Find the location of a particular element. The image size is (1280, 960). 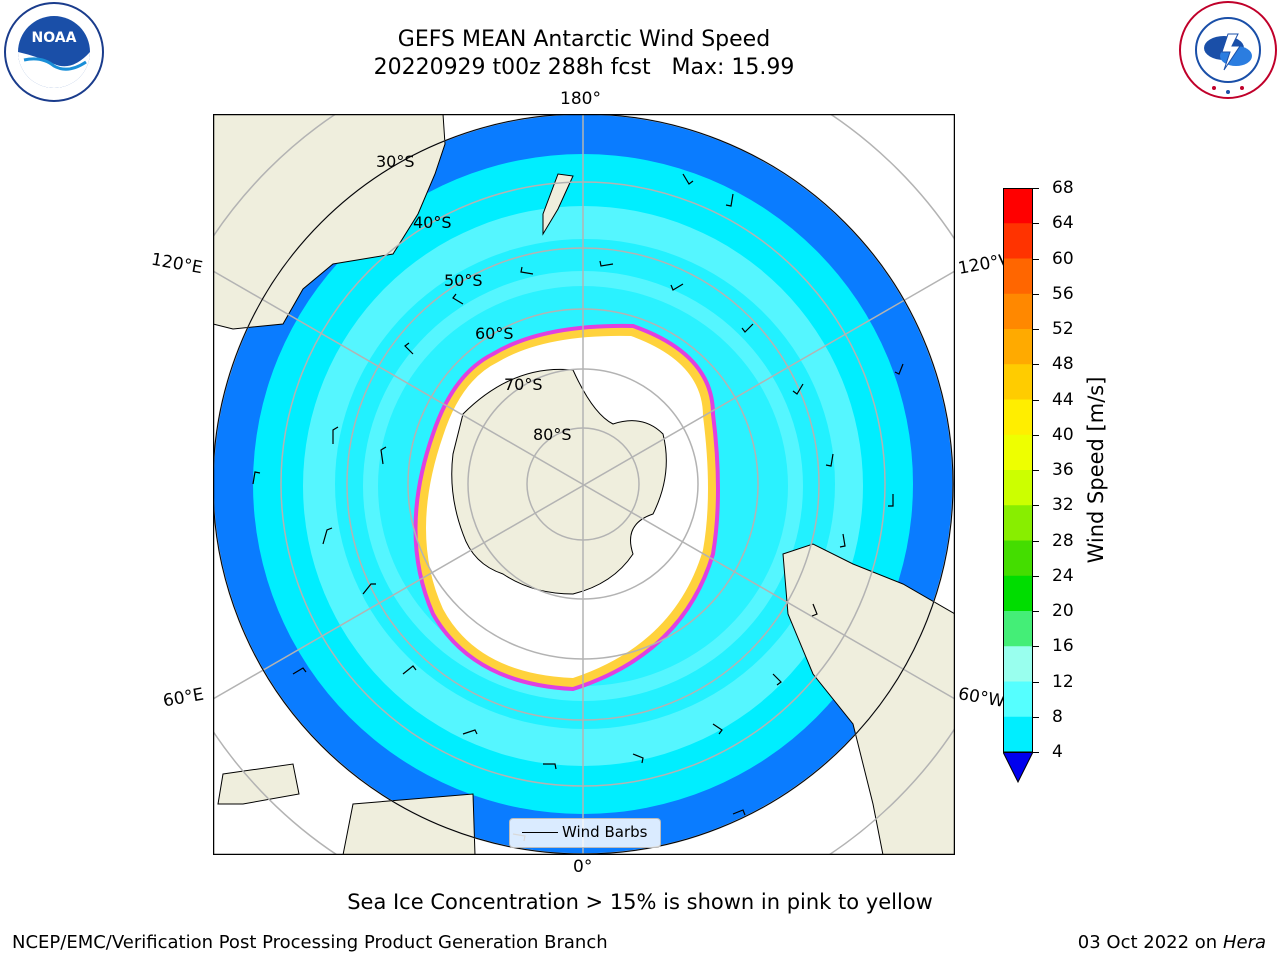

lat-label-70s: 70°S is located at coordinates (523, 384).